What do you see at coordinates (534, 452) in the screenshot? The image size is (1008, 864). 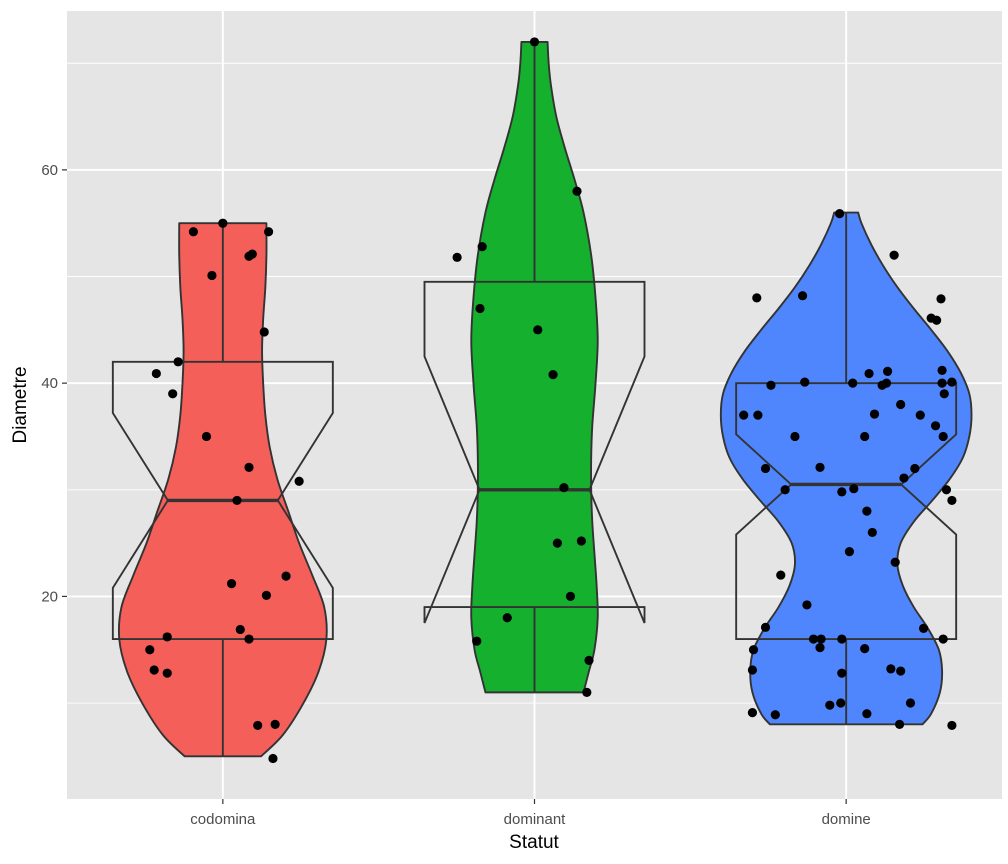 I see `box-dominant` at bounding box center [534, 452].